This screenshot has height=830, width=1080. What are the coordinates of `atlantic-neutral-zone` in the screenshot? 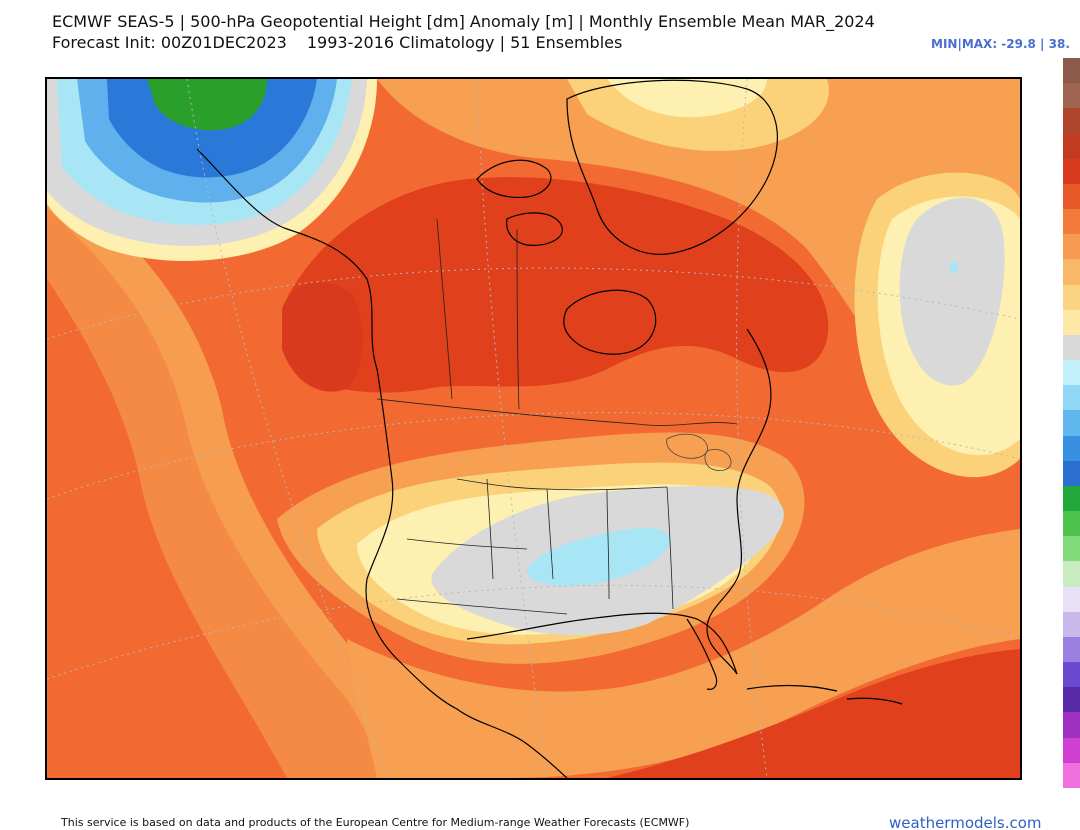 It's located at (952, 291).